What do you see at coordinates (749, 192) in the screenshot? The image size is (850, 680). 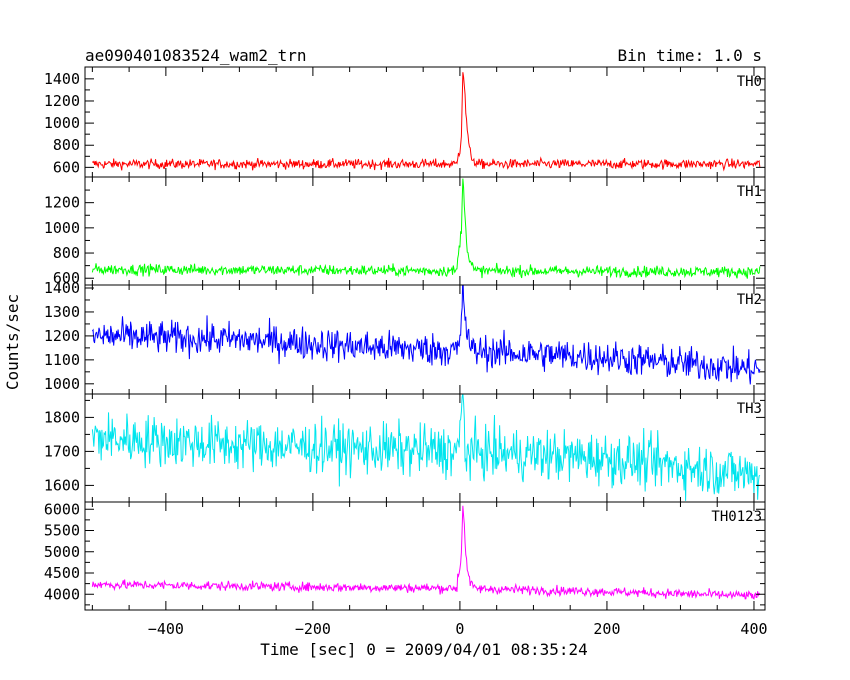 I see `panel-label: TH1` at bounding box center [749, 192].